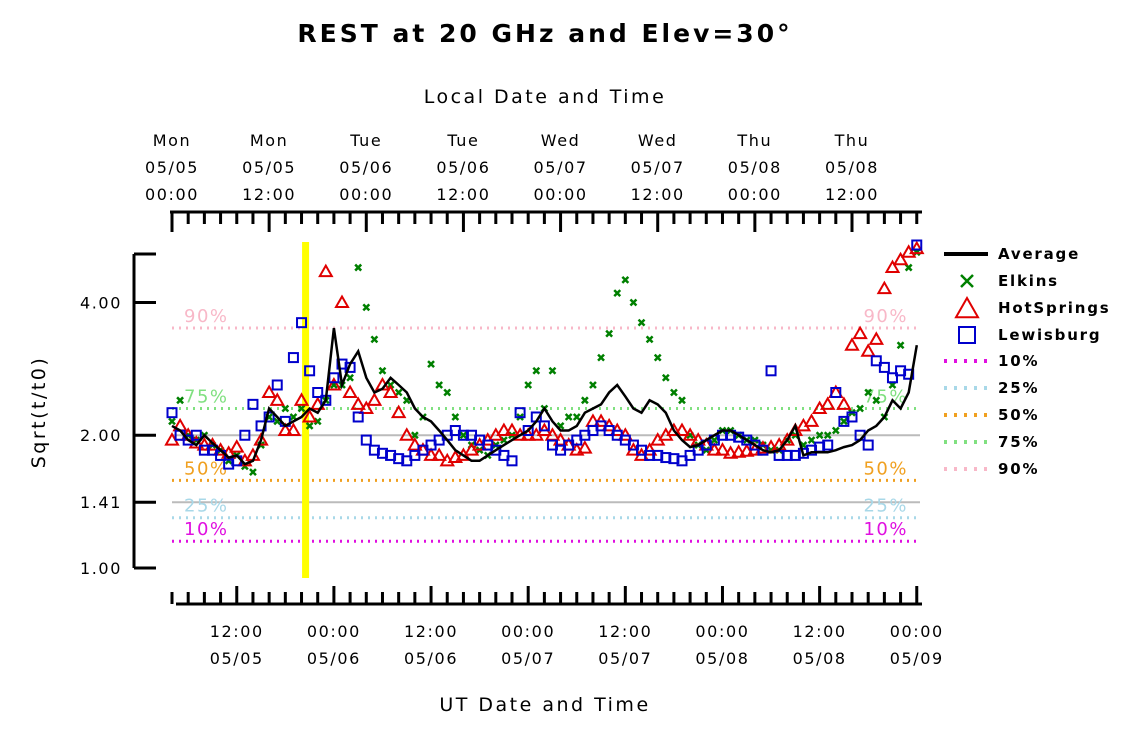 This screenshot has width=1125, height=731. Describe the element at coordinates (1049, 335) in the screenshot. I see `legend-label: Lewisburg` at that location.